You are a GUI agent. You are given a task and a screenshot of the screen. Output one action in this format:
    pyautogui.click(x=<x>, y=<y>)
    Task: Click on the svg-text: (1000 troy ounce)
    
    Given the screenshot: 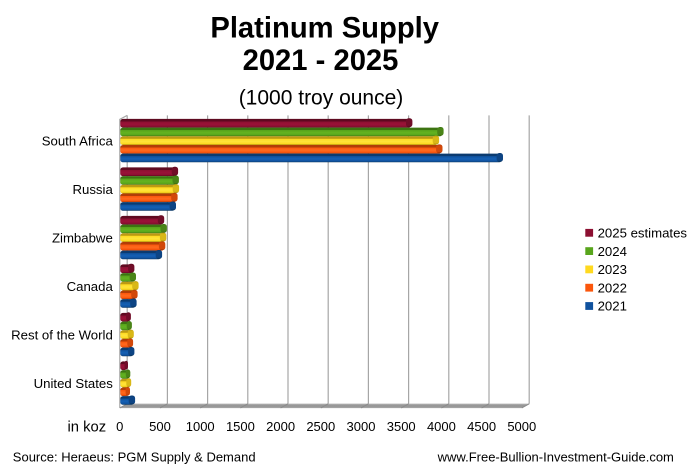 What is the action you would take?
    pyautogui.click(x=321, y=98)
    